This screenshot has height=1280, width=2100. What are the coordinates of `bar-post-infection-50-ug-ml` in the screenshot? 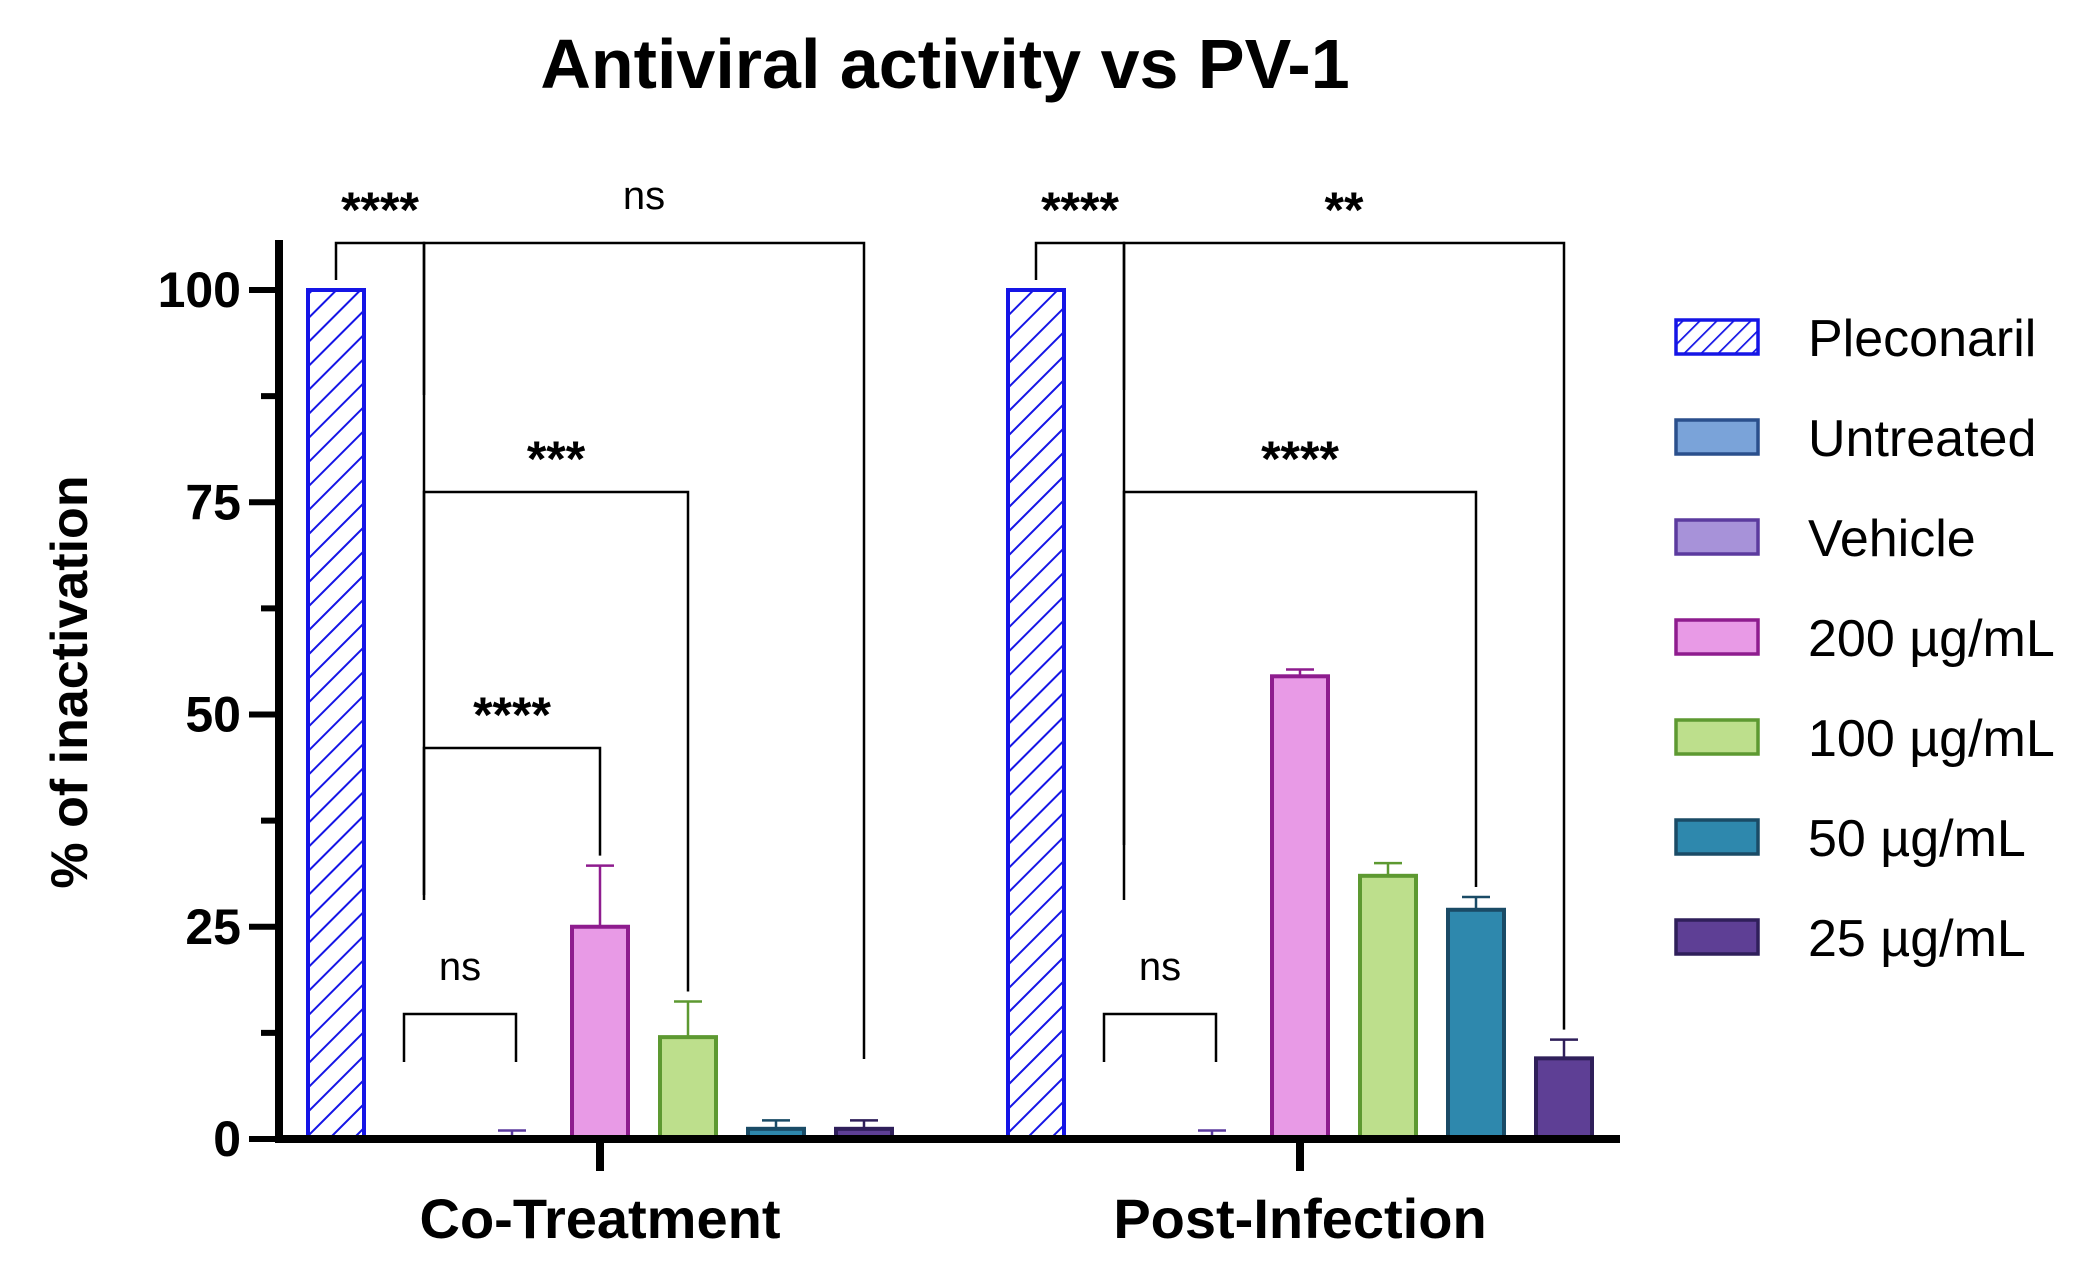 It's located at (1476, 1024).